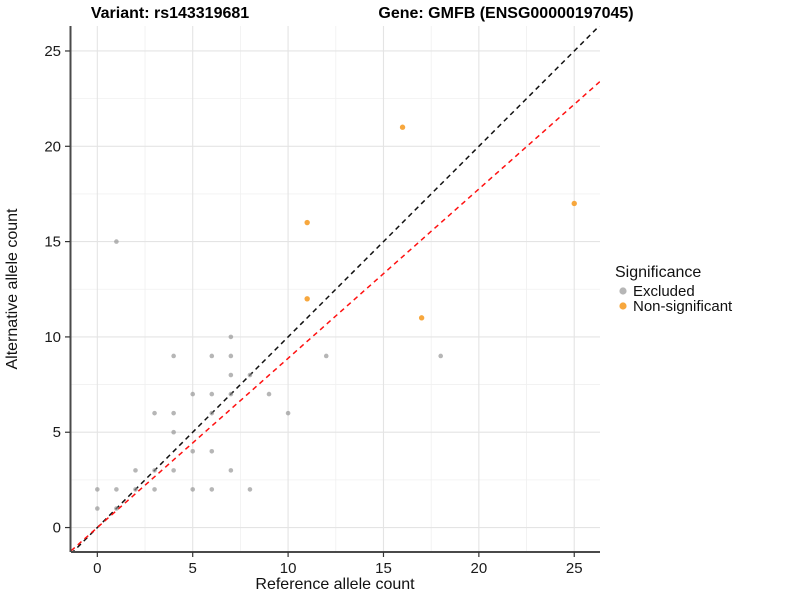  What do you see at coordinates (623, 291) in the screenshot?
I see `legend-dot-excluded` at bounding box center [623, 291].